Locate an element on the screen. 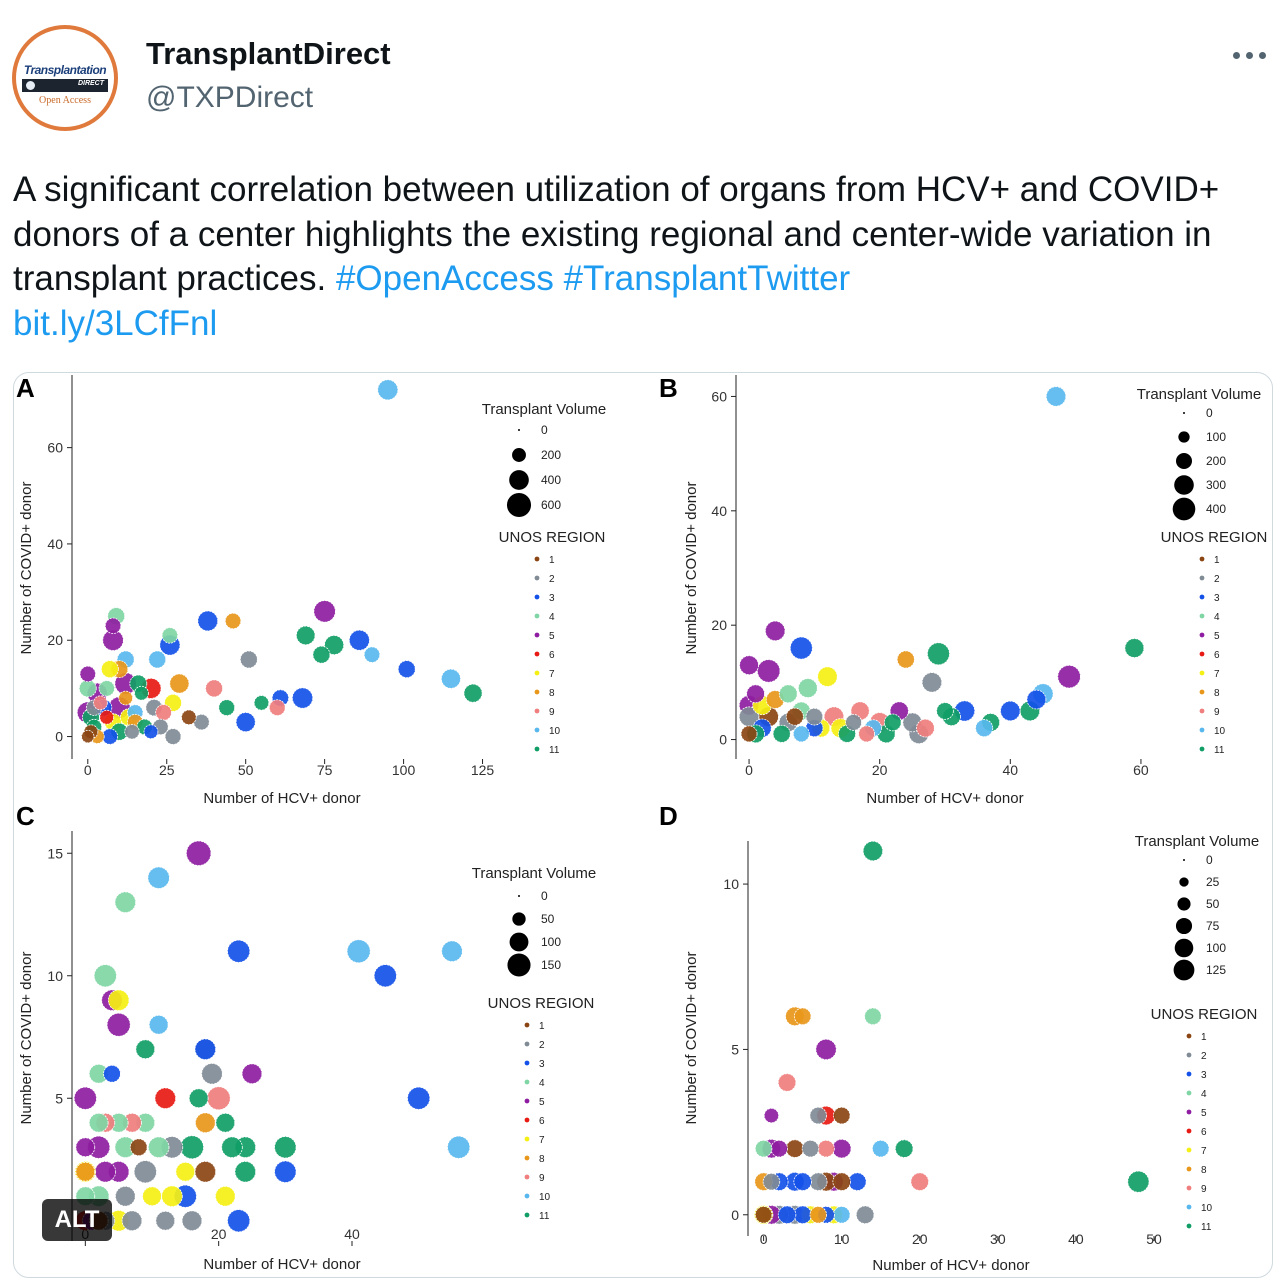 The height and width of the screenshot is (1288, 1287). region-legend-title: UNOS REGION is located at coordinates (552, 537).